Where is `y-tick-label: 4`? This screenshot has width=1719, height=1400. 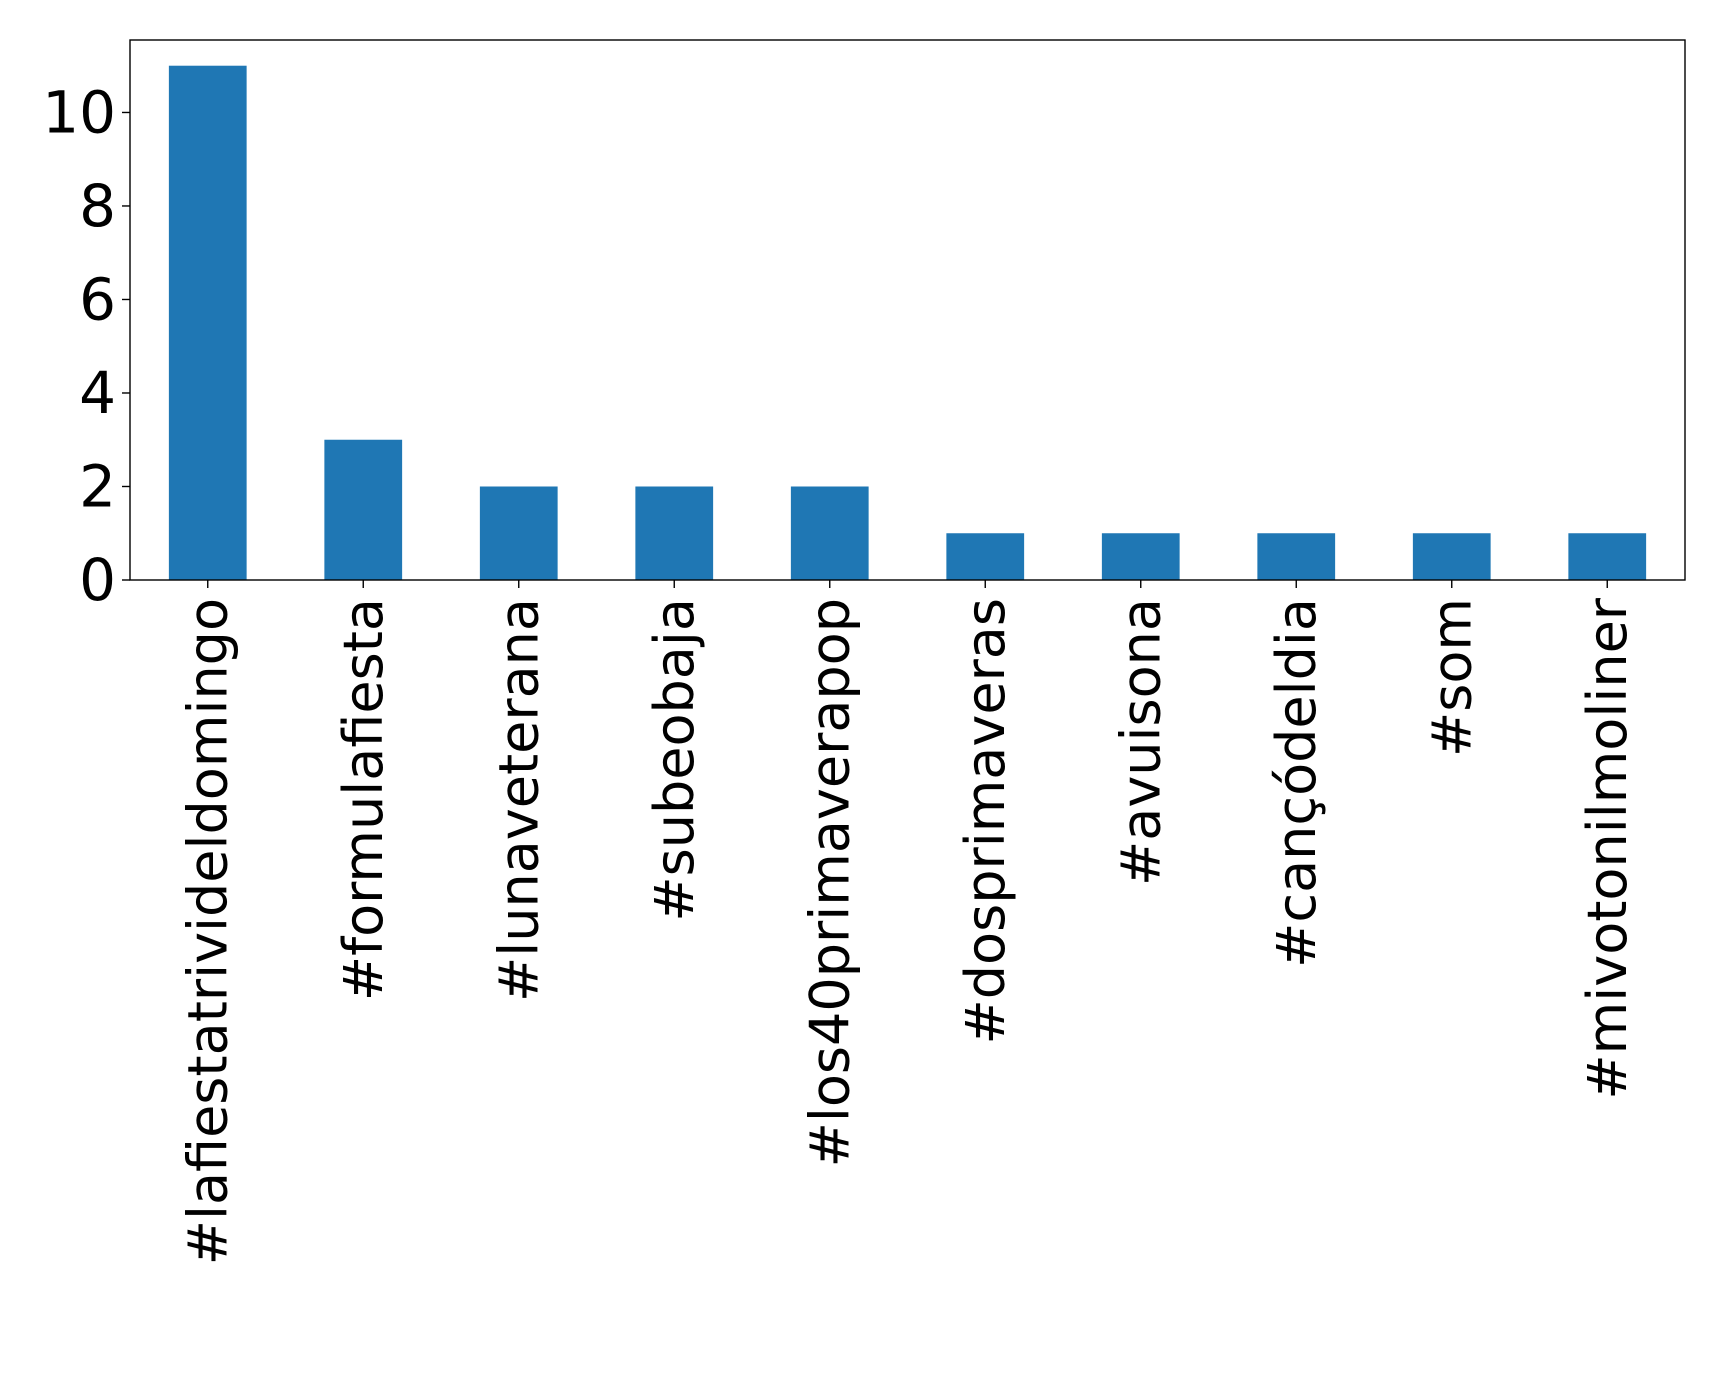 y-tick-label: 4 is located at coordinates (97, 393).